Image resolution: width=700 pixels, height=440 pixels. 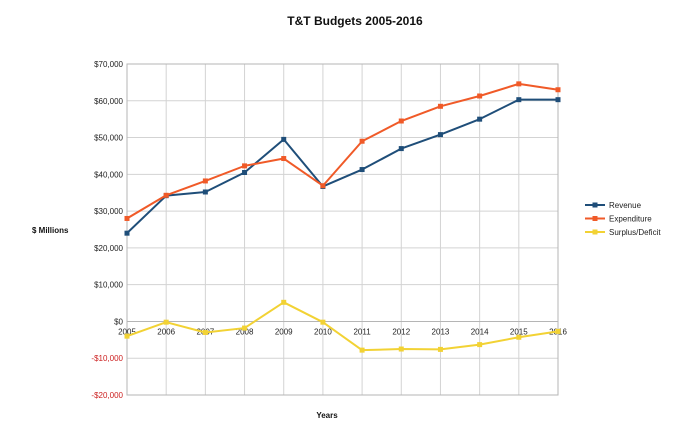 I want to click on series-line, so click(x=342, y=326).